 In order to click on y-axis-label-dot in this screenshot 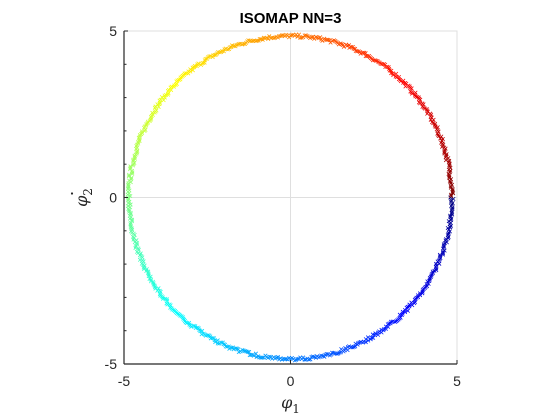, I will do `click(72, 193)`.